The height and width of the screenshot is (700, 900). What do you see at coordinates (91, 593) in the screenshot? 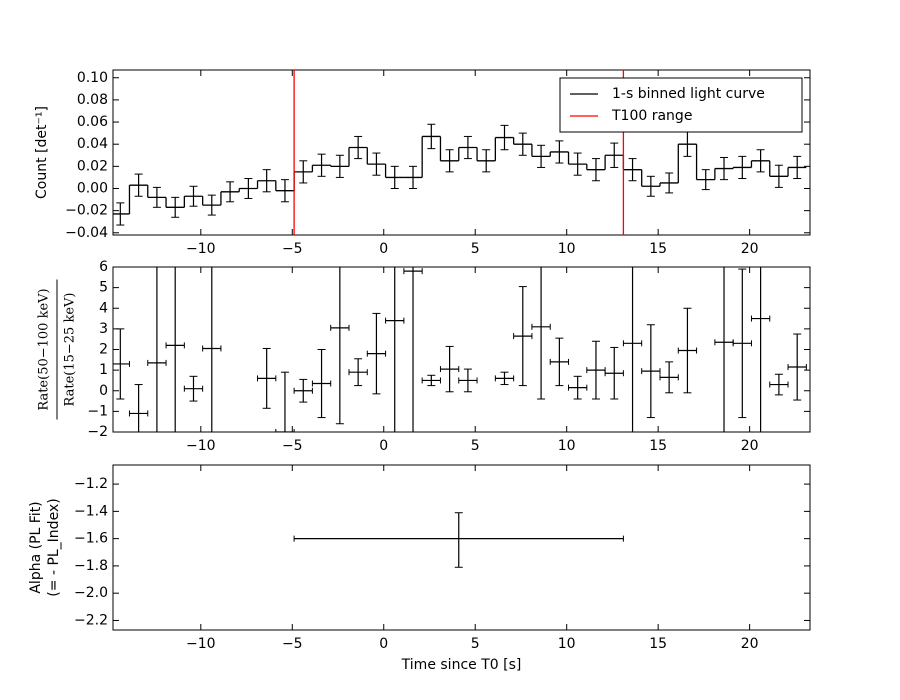
I see `y-tick-label: −2.0` at bounding box center [91, 593].